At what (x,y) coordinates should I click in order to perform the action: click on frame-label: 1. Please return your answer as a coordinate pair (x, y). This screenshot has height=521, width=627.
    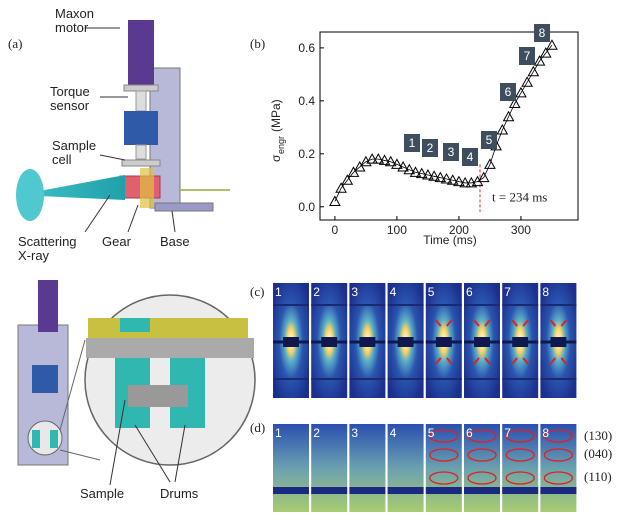
    Looking at the image, I should click on (278, 292).